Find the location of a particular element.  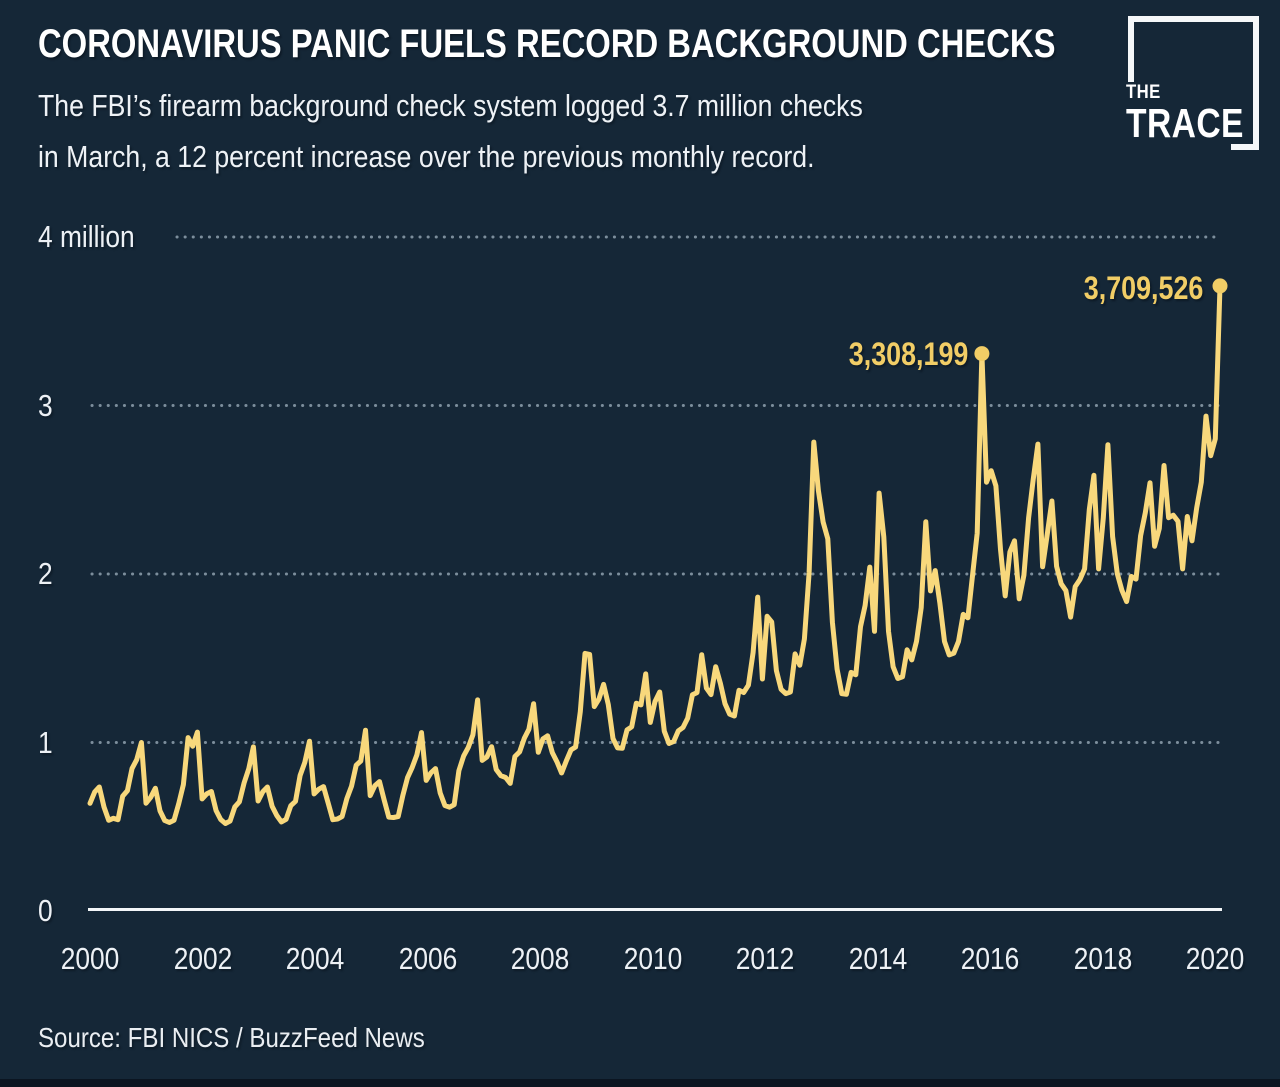

y-axis-label: 1 is located at coordinates (45, 742).